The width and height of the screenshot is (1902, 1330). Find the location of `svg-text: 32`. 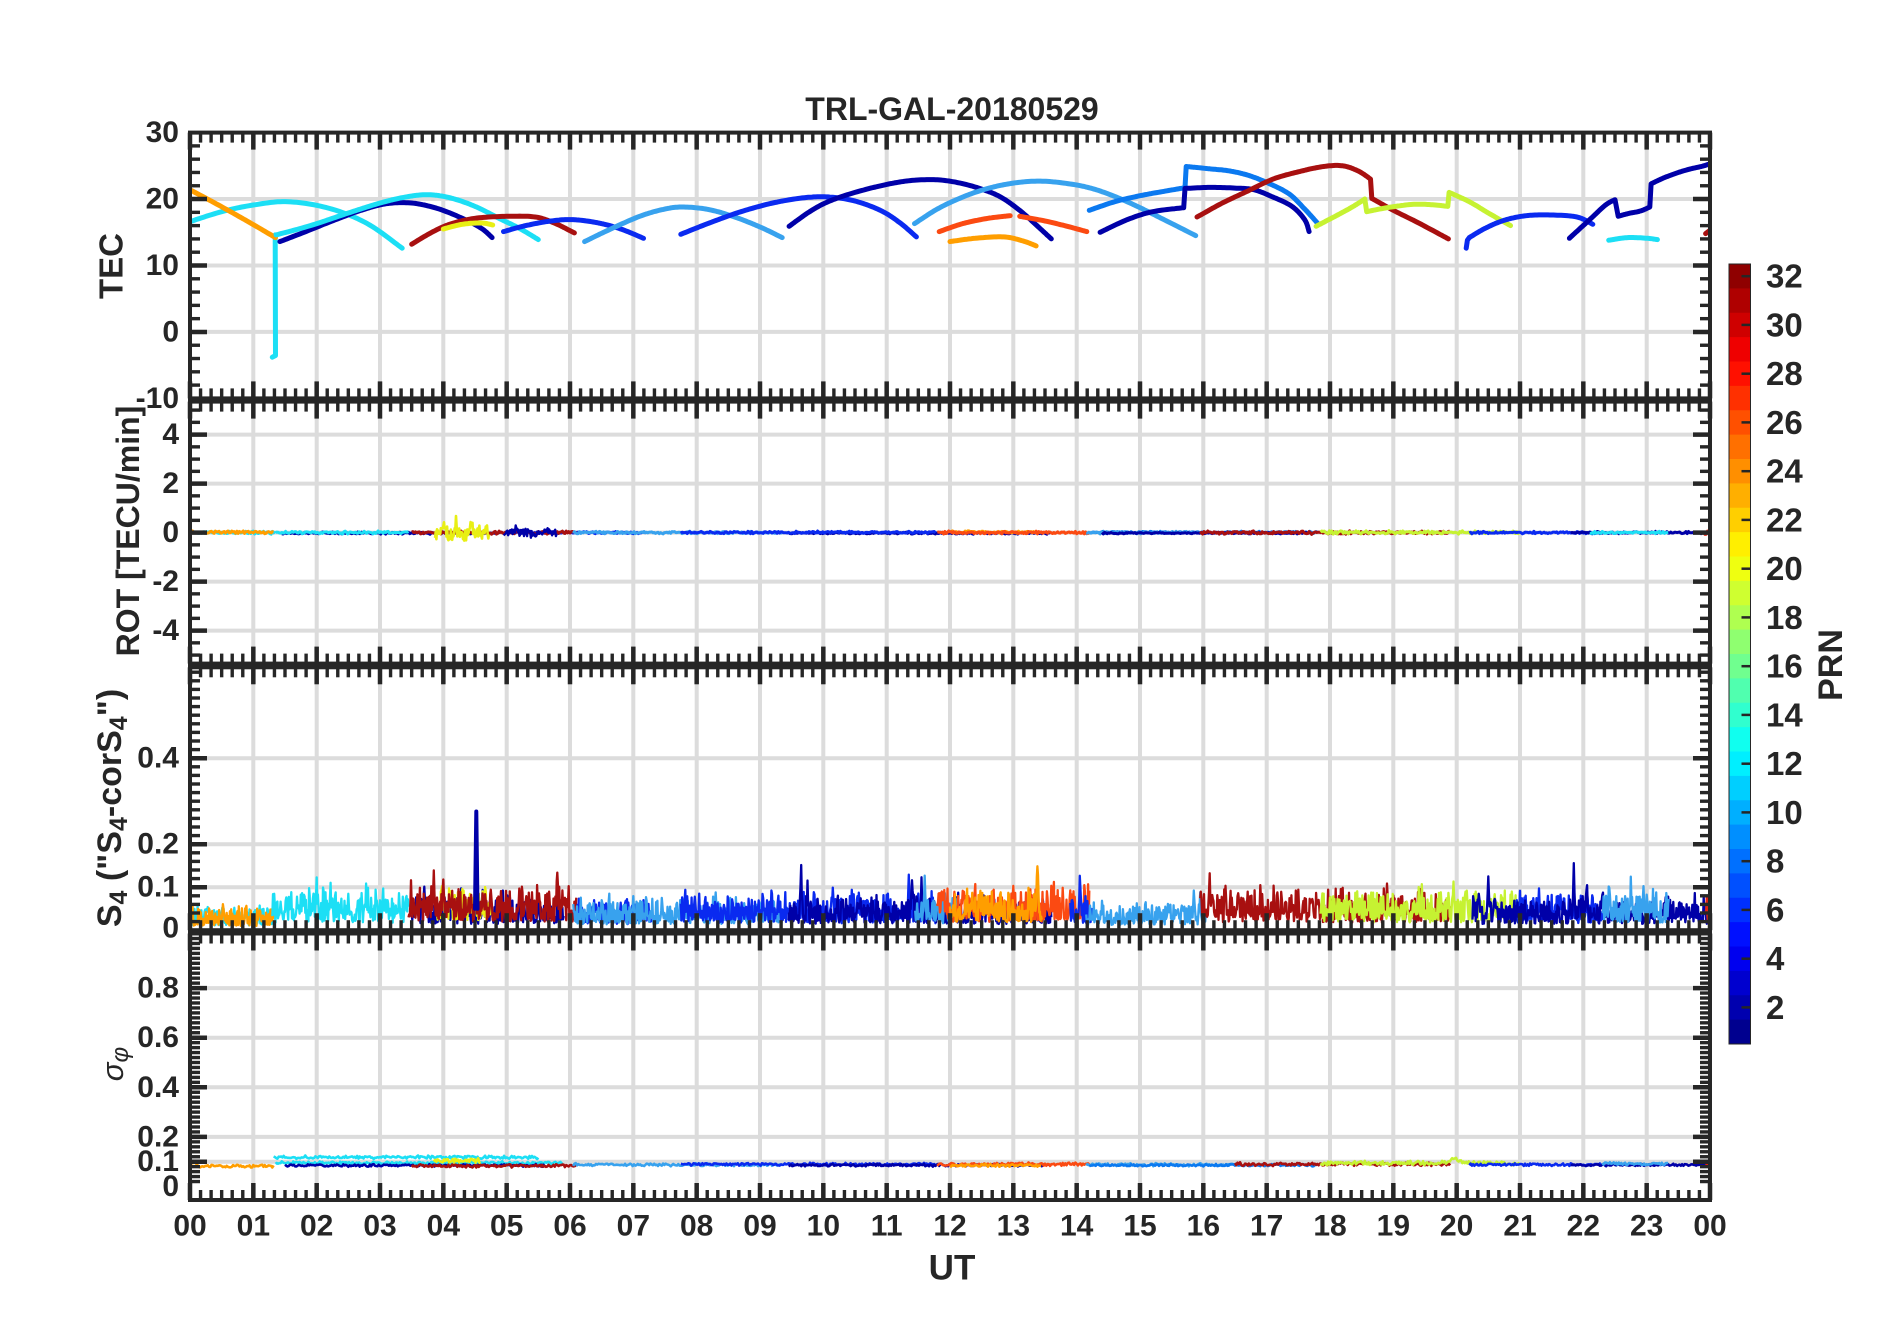

svg-text: 32 is located at coordinates (1784, 276).